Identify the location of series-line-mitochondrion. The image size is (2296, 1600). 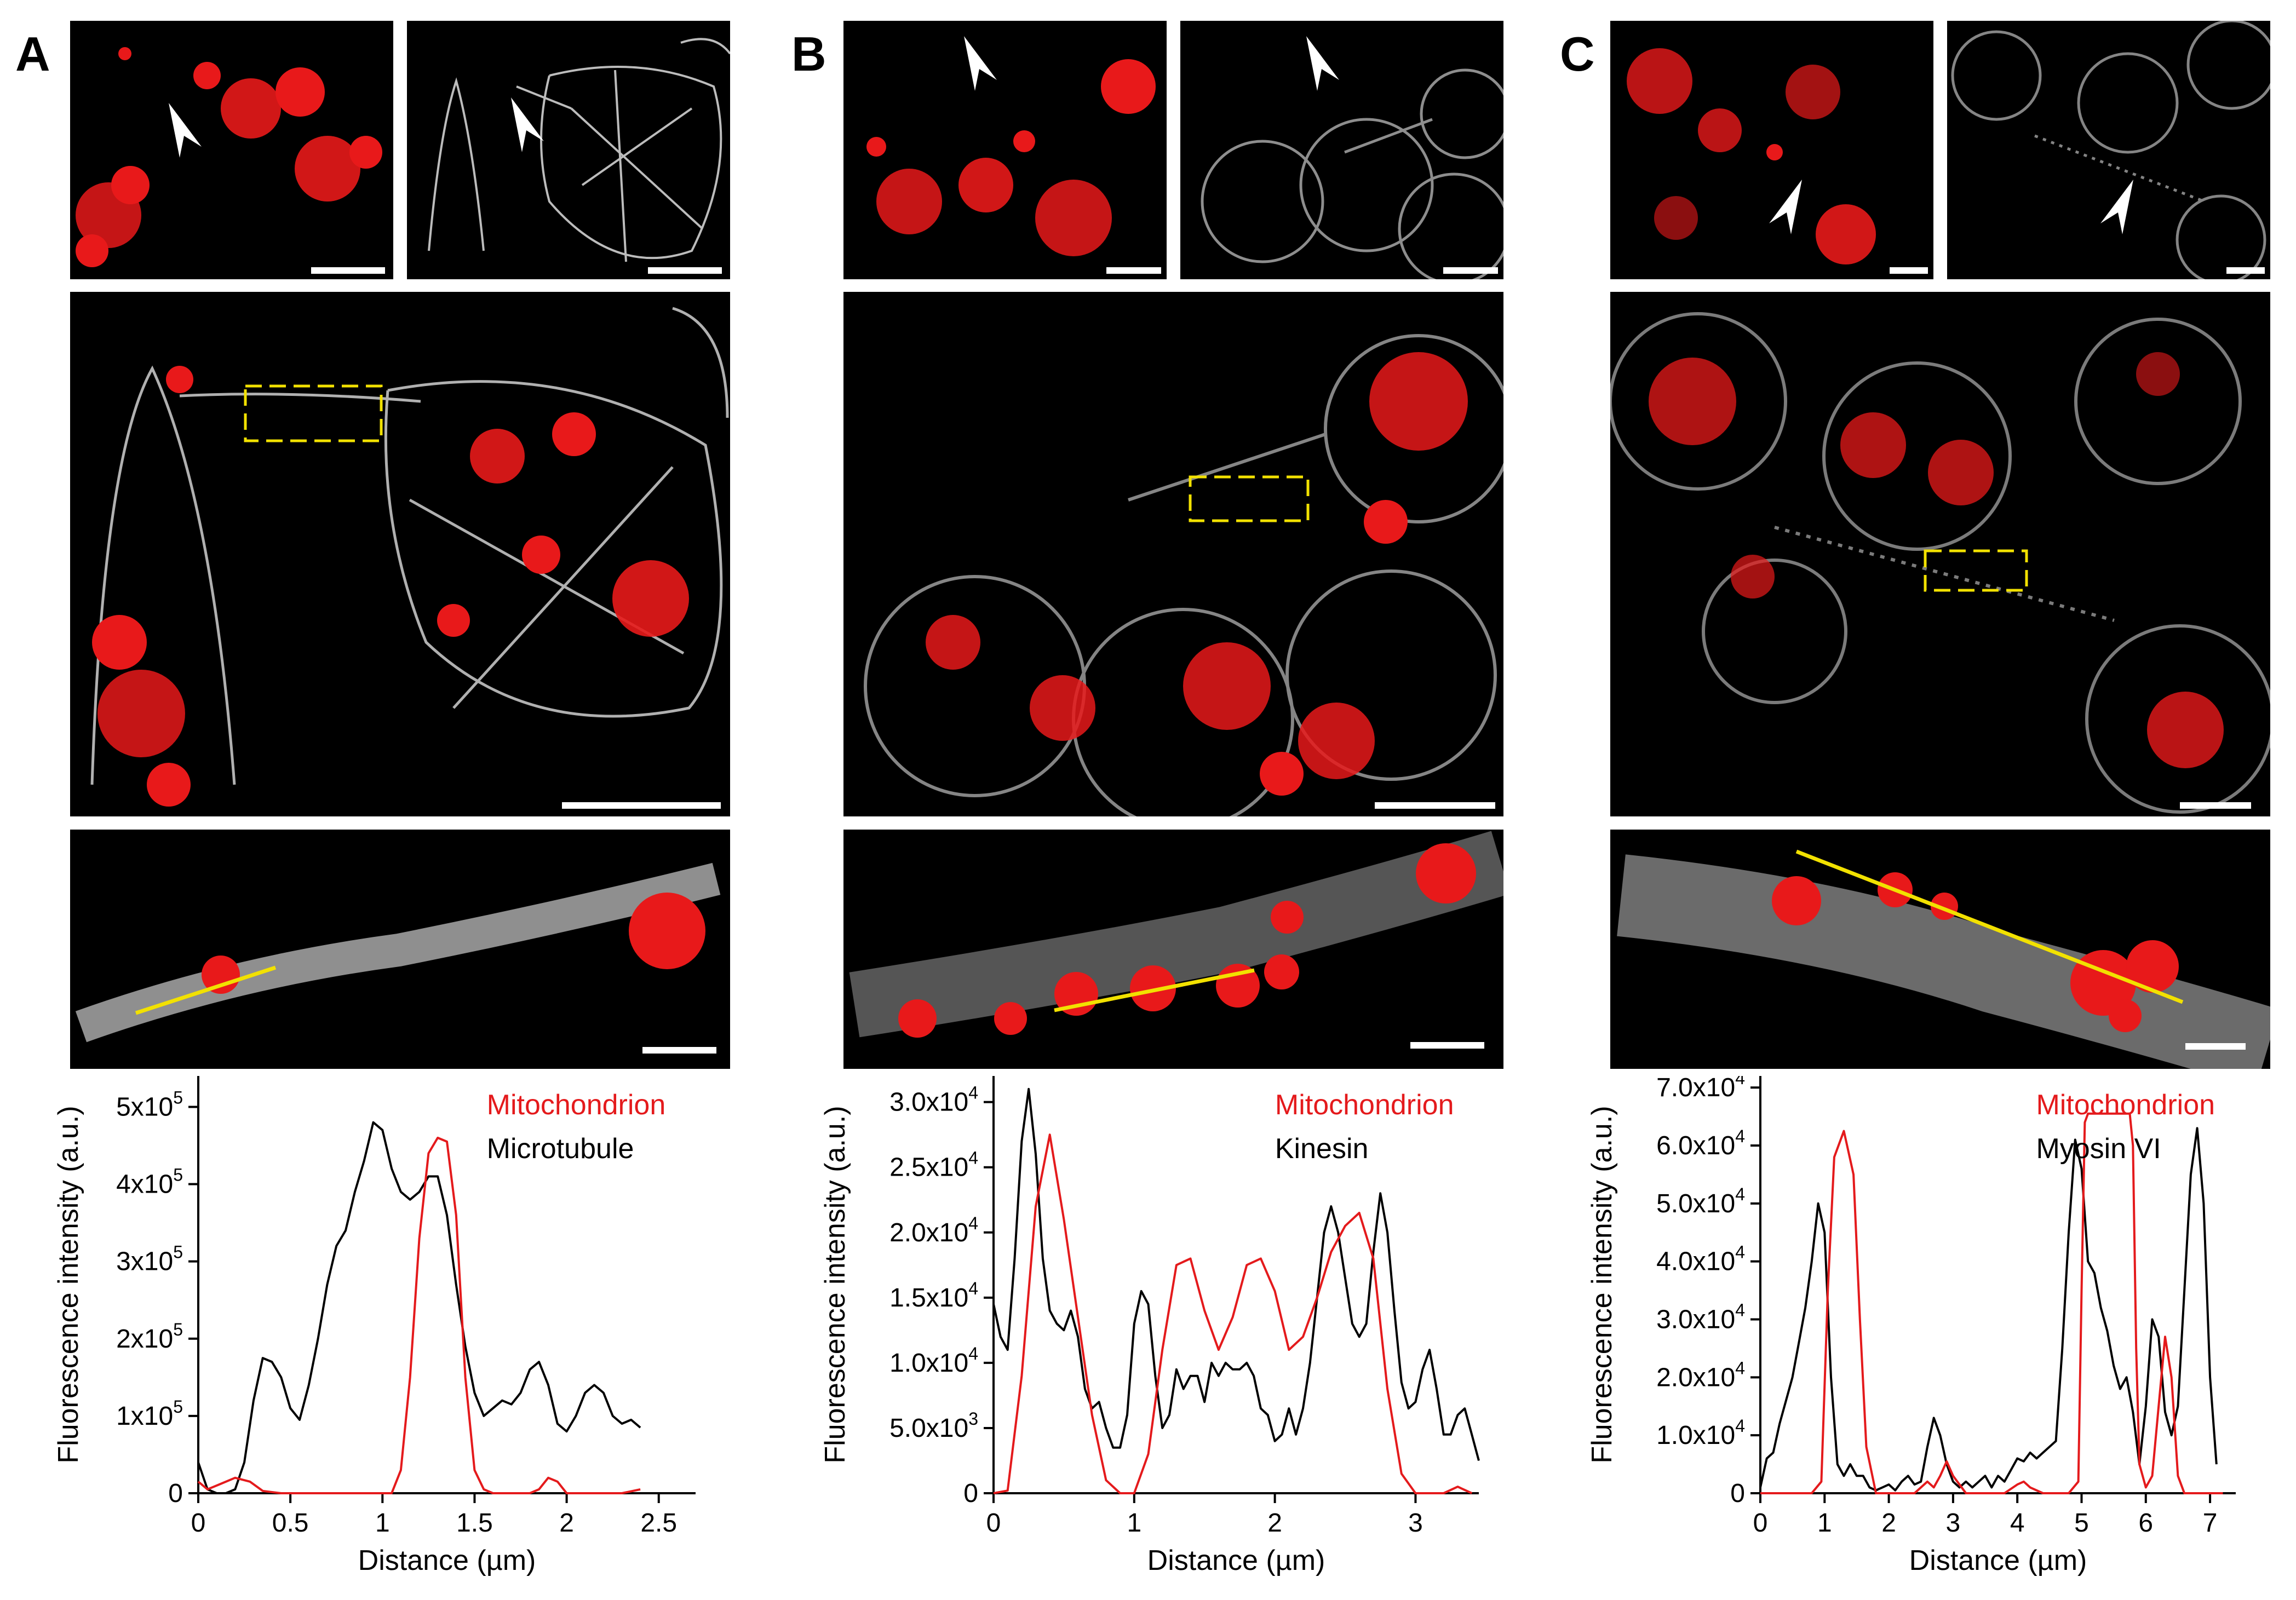
(419, 1315).